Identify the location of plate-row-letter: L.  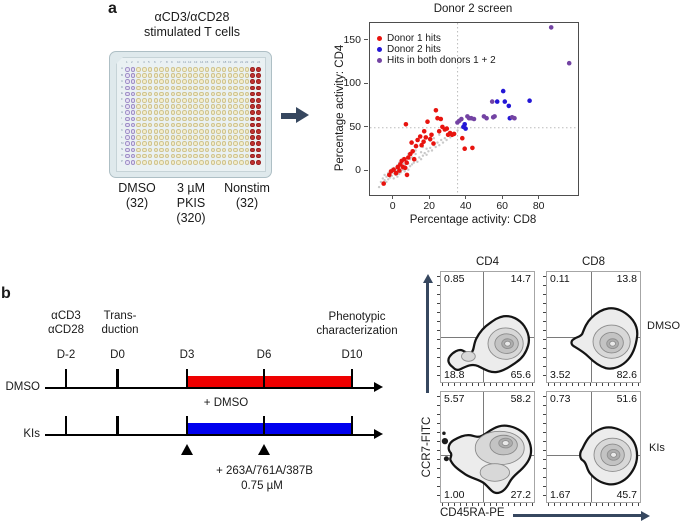
(121, 137).